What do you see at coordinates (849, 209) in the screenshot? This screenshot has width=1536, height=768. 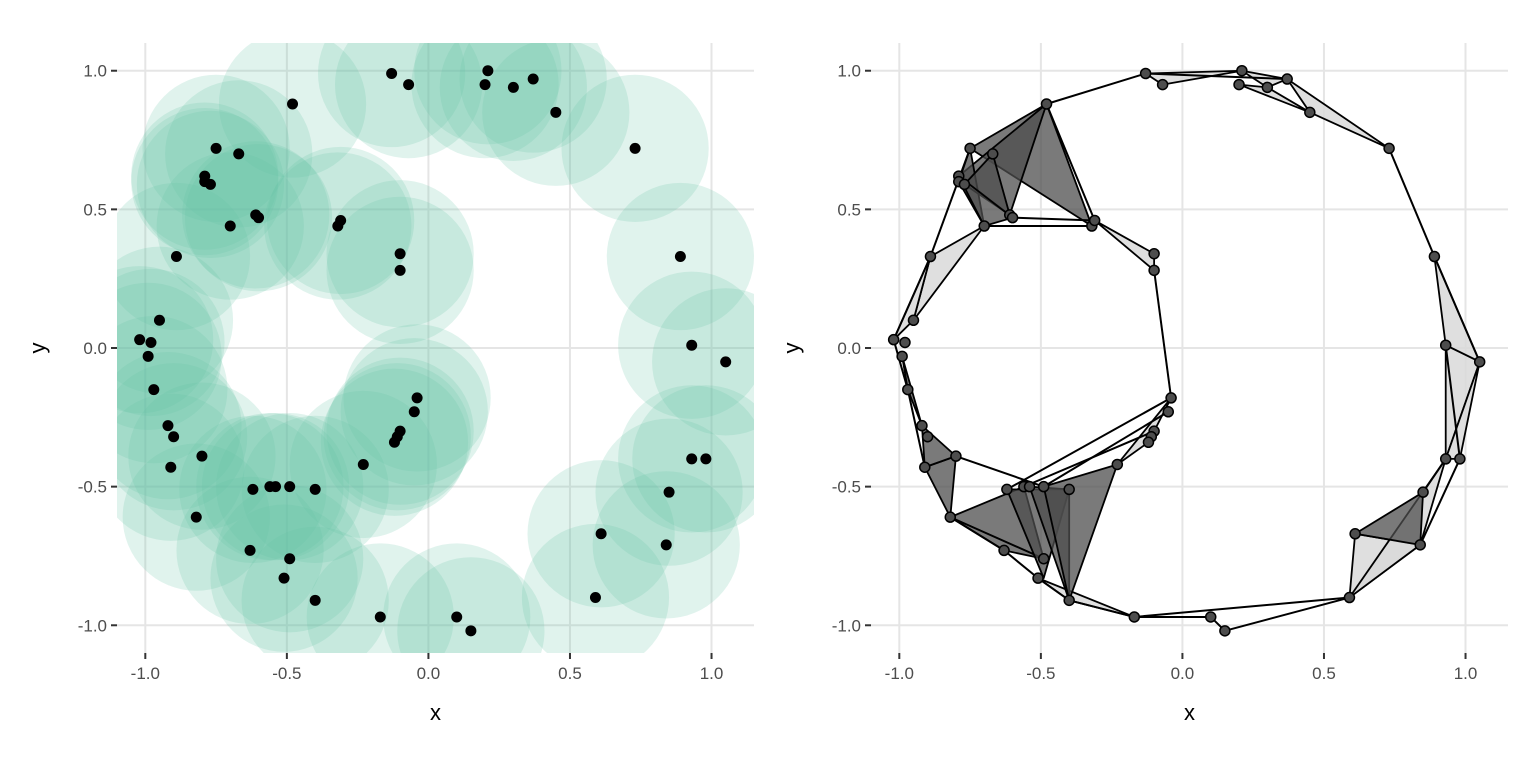 I see `right-y-tick-label: 0.5` at bounding box center [849, 209].